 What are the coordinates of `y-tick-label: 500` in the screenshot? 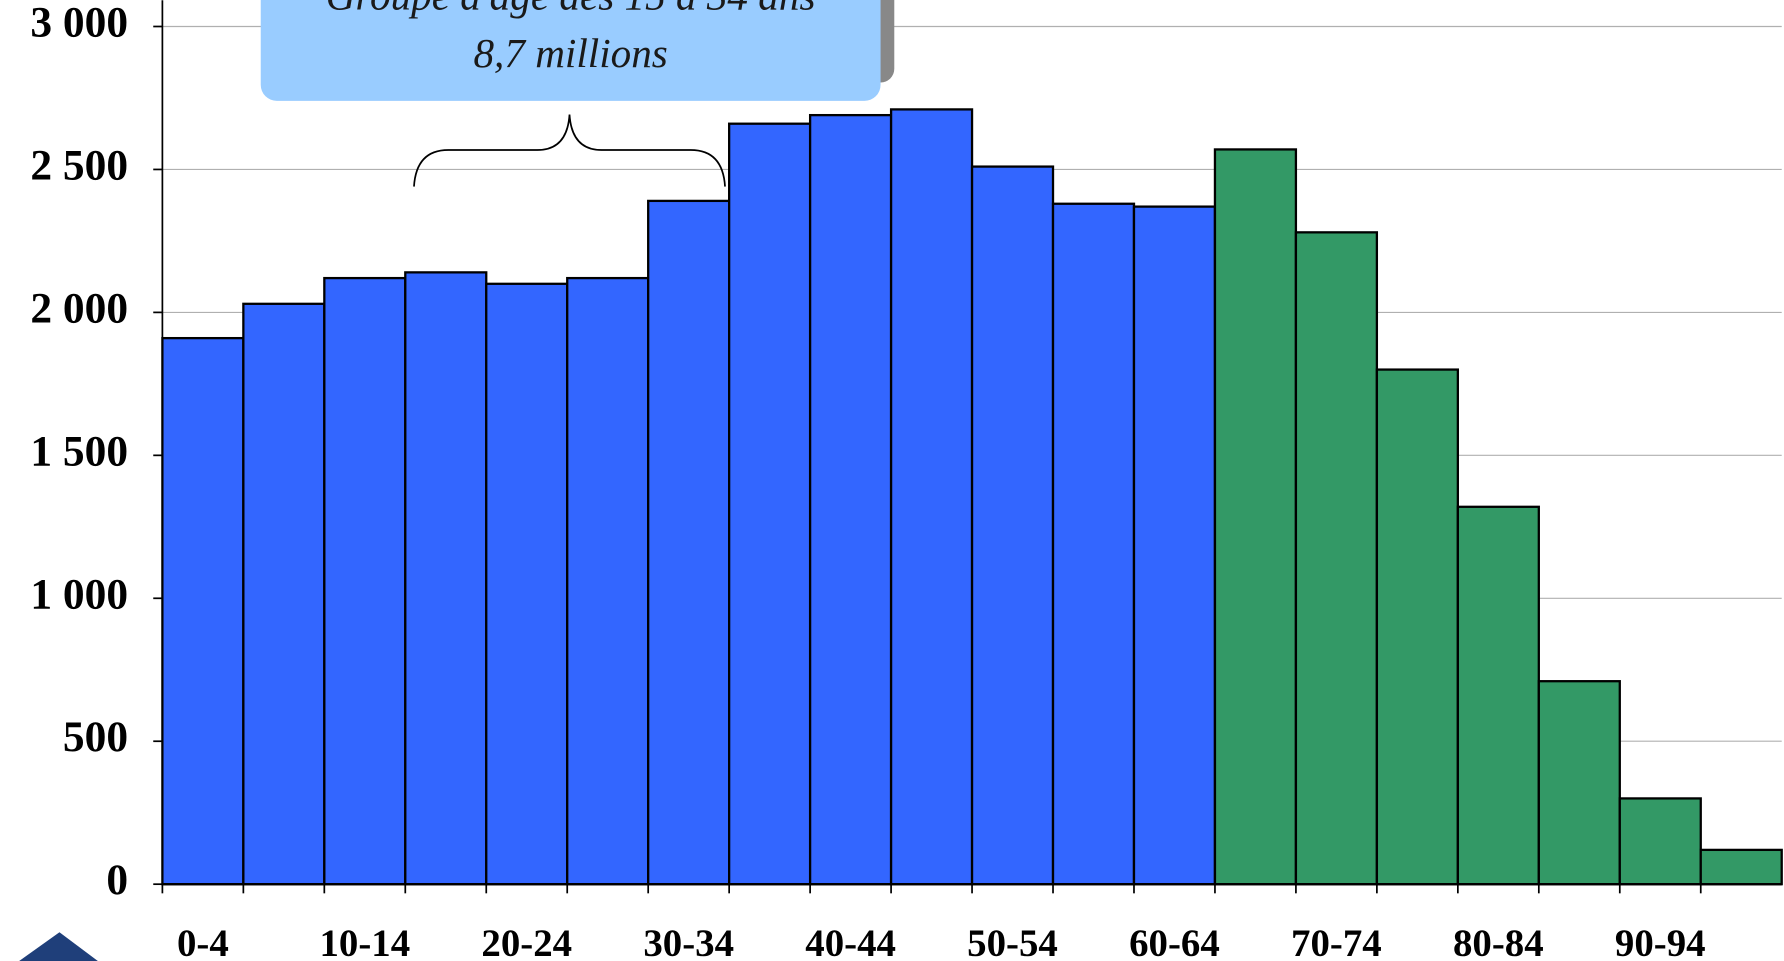 It's located at (95, 737).